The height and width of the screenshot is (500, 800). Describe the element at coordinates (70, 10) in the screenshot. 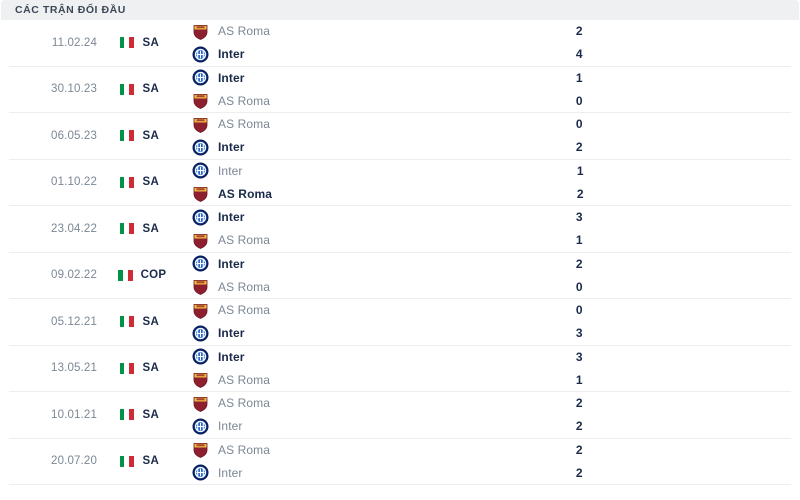

I see `page-title: CÁC TRẬN ĐỐI ĐẦU` at that location.